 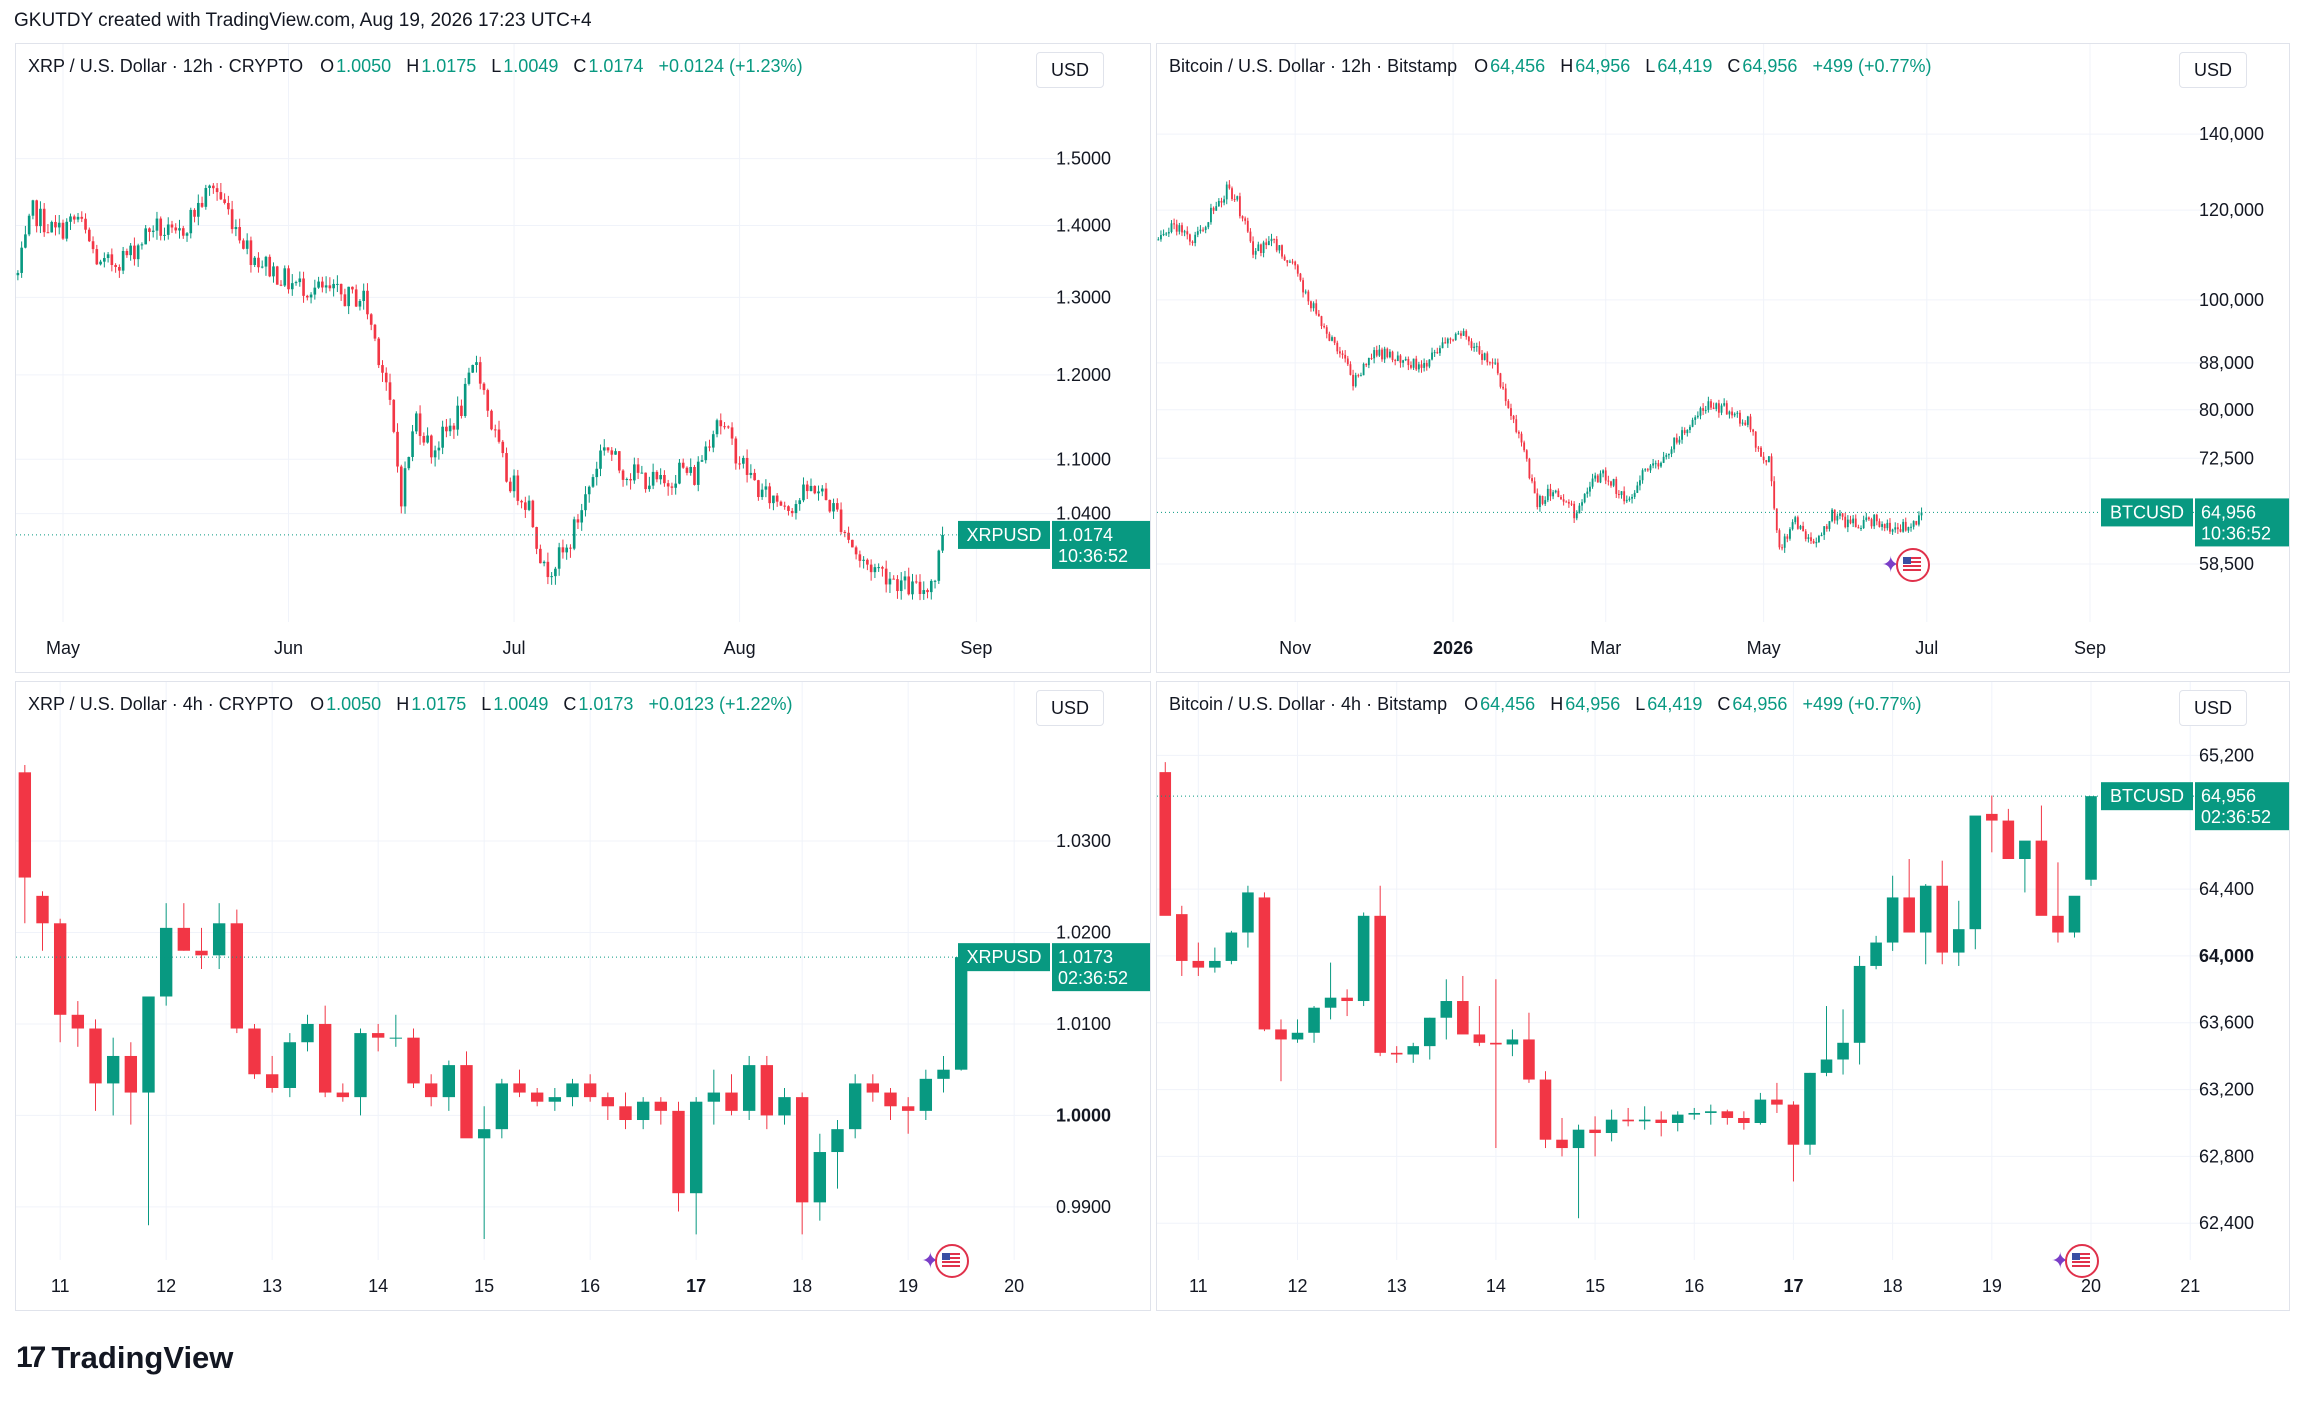 What do you see at coordinates (521, 704) in the screenshot?
I see `low-value: 1.0049` at bounding box center [521, 704].